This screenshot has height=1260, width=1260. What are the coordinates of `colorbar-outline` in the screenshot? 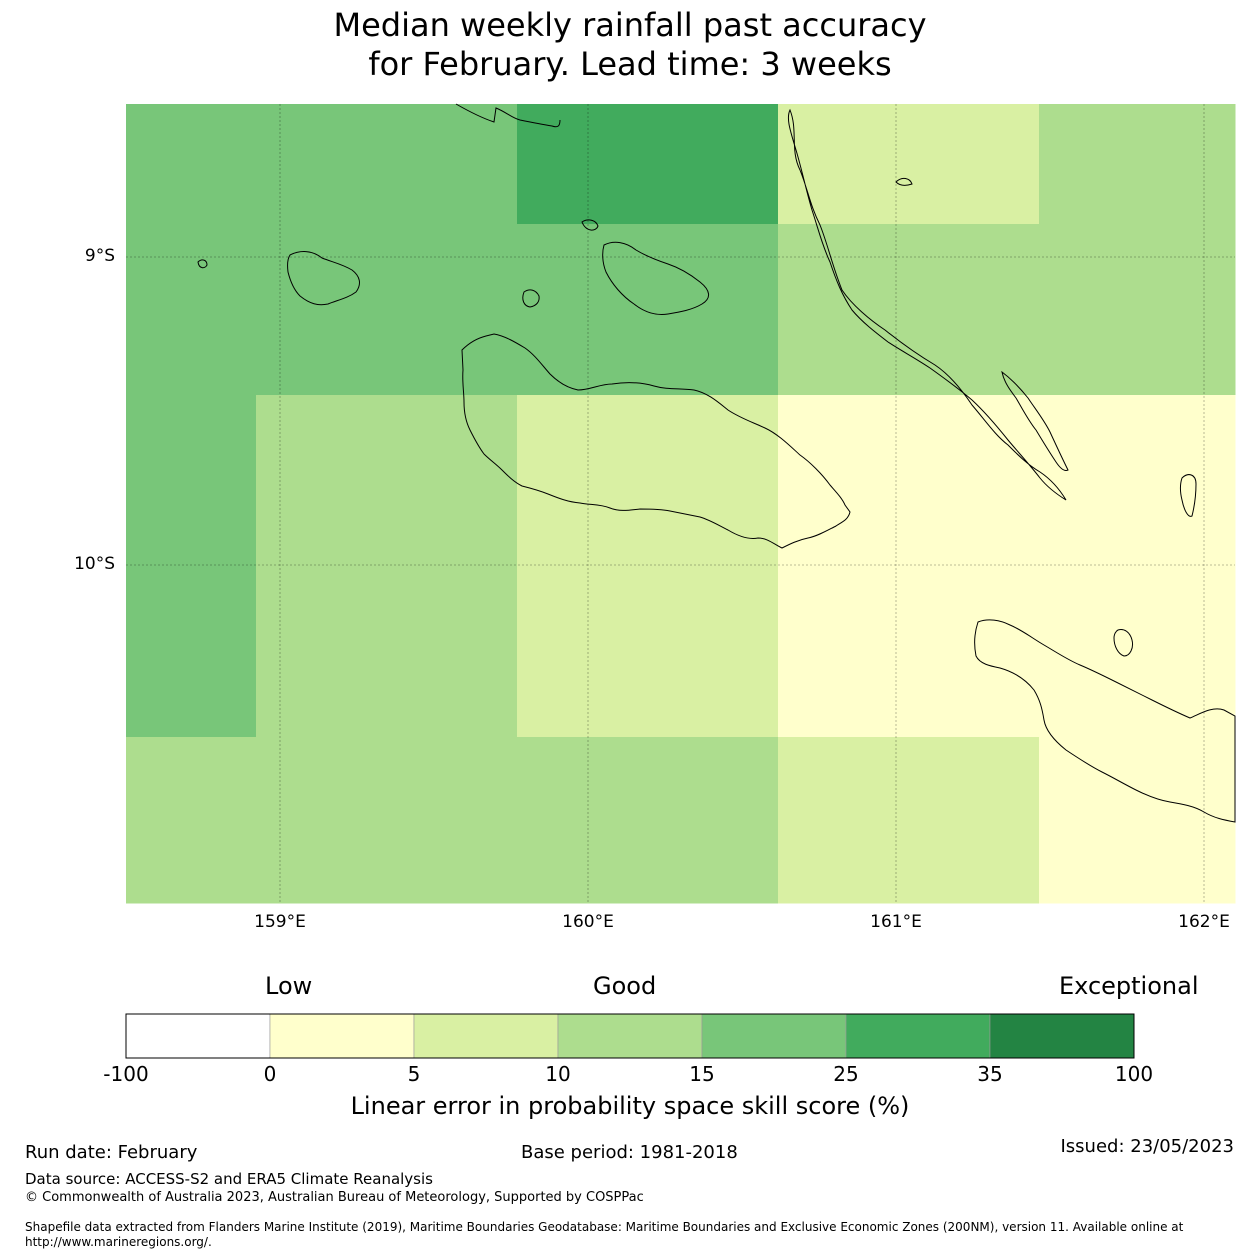 It's located at (630, 1036).